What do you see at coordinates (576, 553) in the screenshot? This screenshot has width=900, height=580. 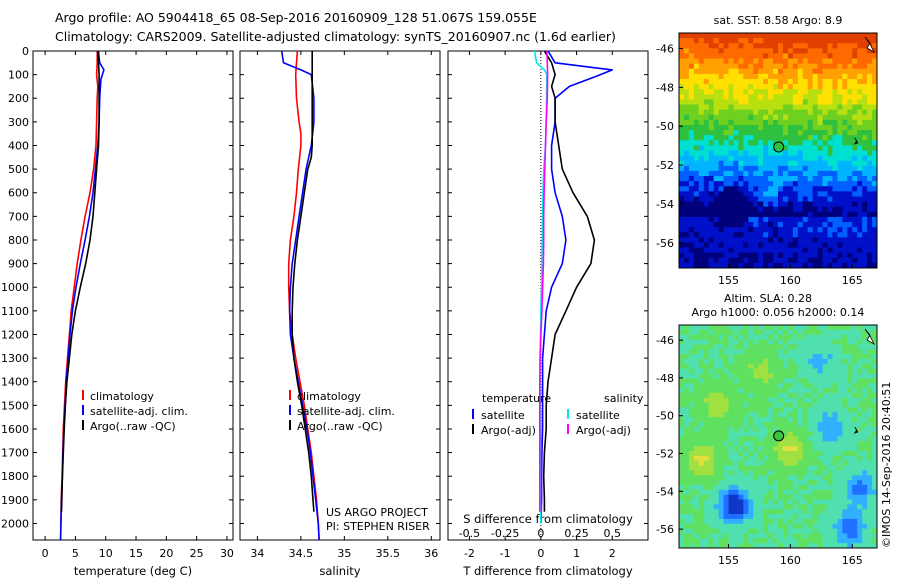 I see `difference-x-tick-label: 1` at bounding box center [576, 553].